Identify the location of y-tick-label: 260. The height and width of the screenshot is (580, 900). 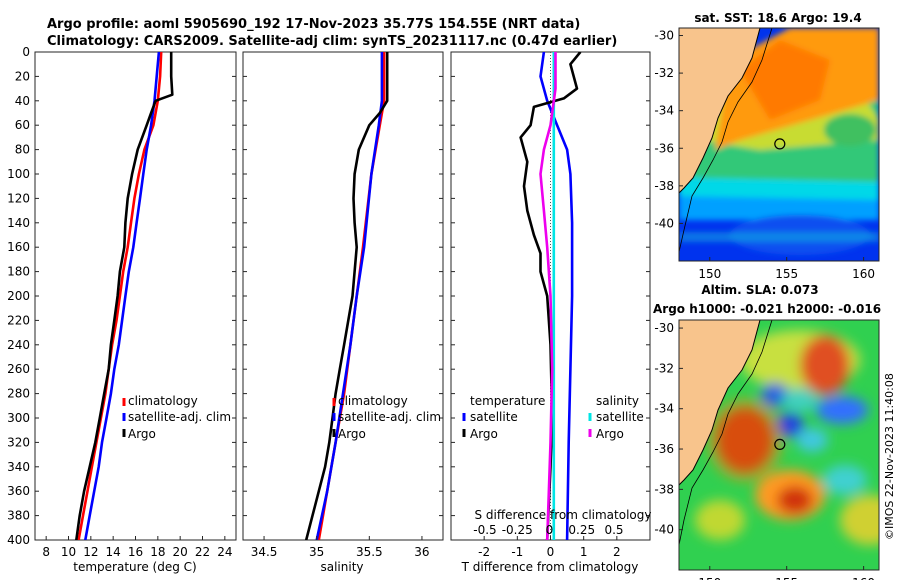
(18, 369).